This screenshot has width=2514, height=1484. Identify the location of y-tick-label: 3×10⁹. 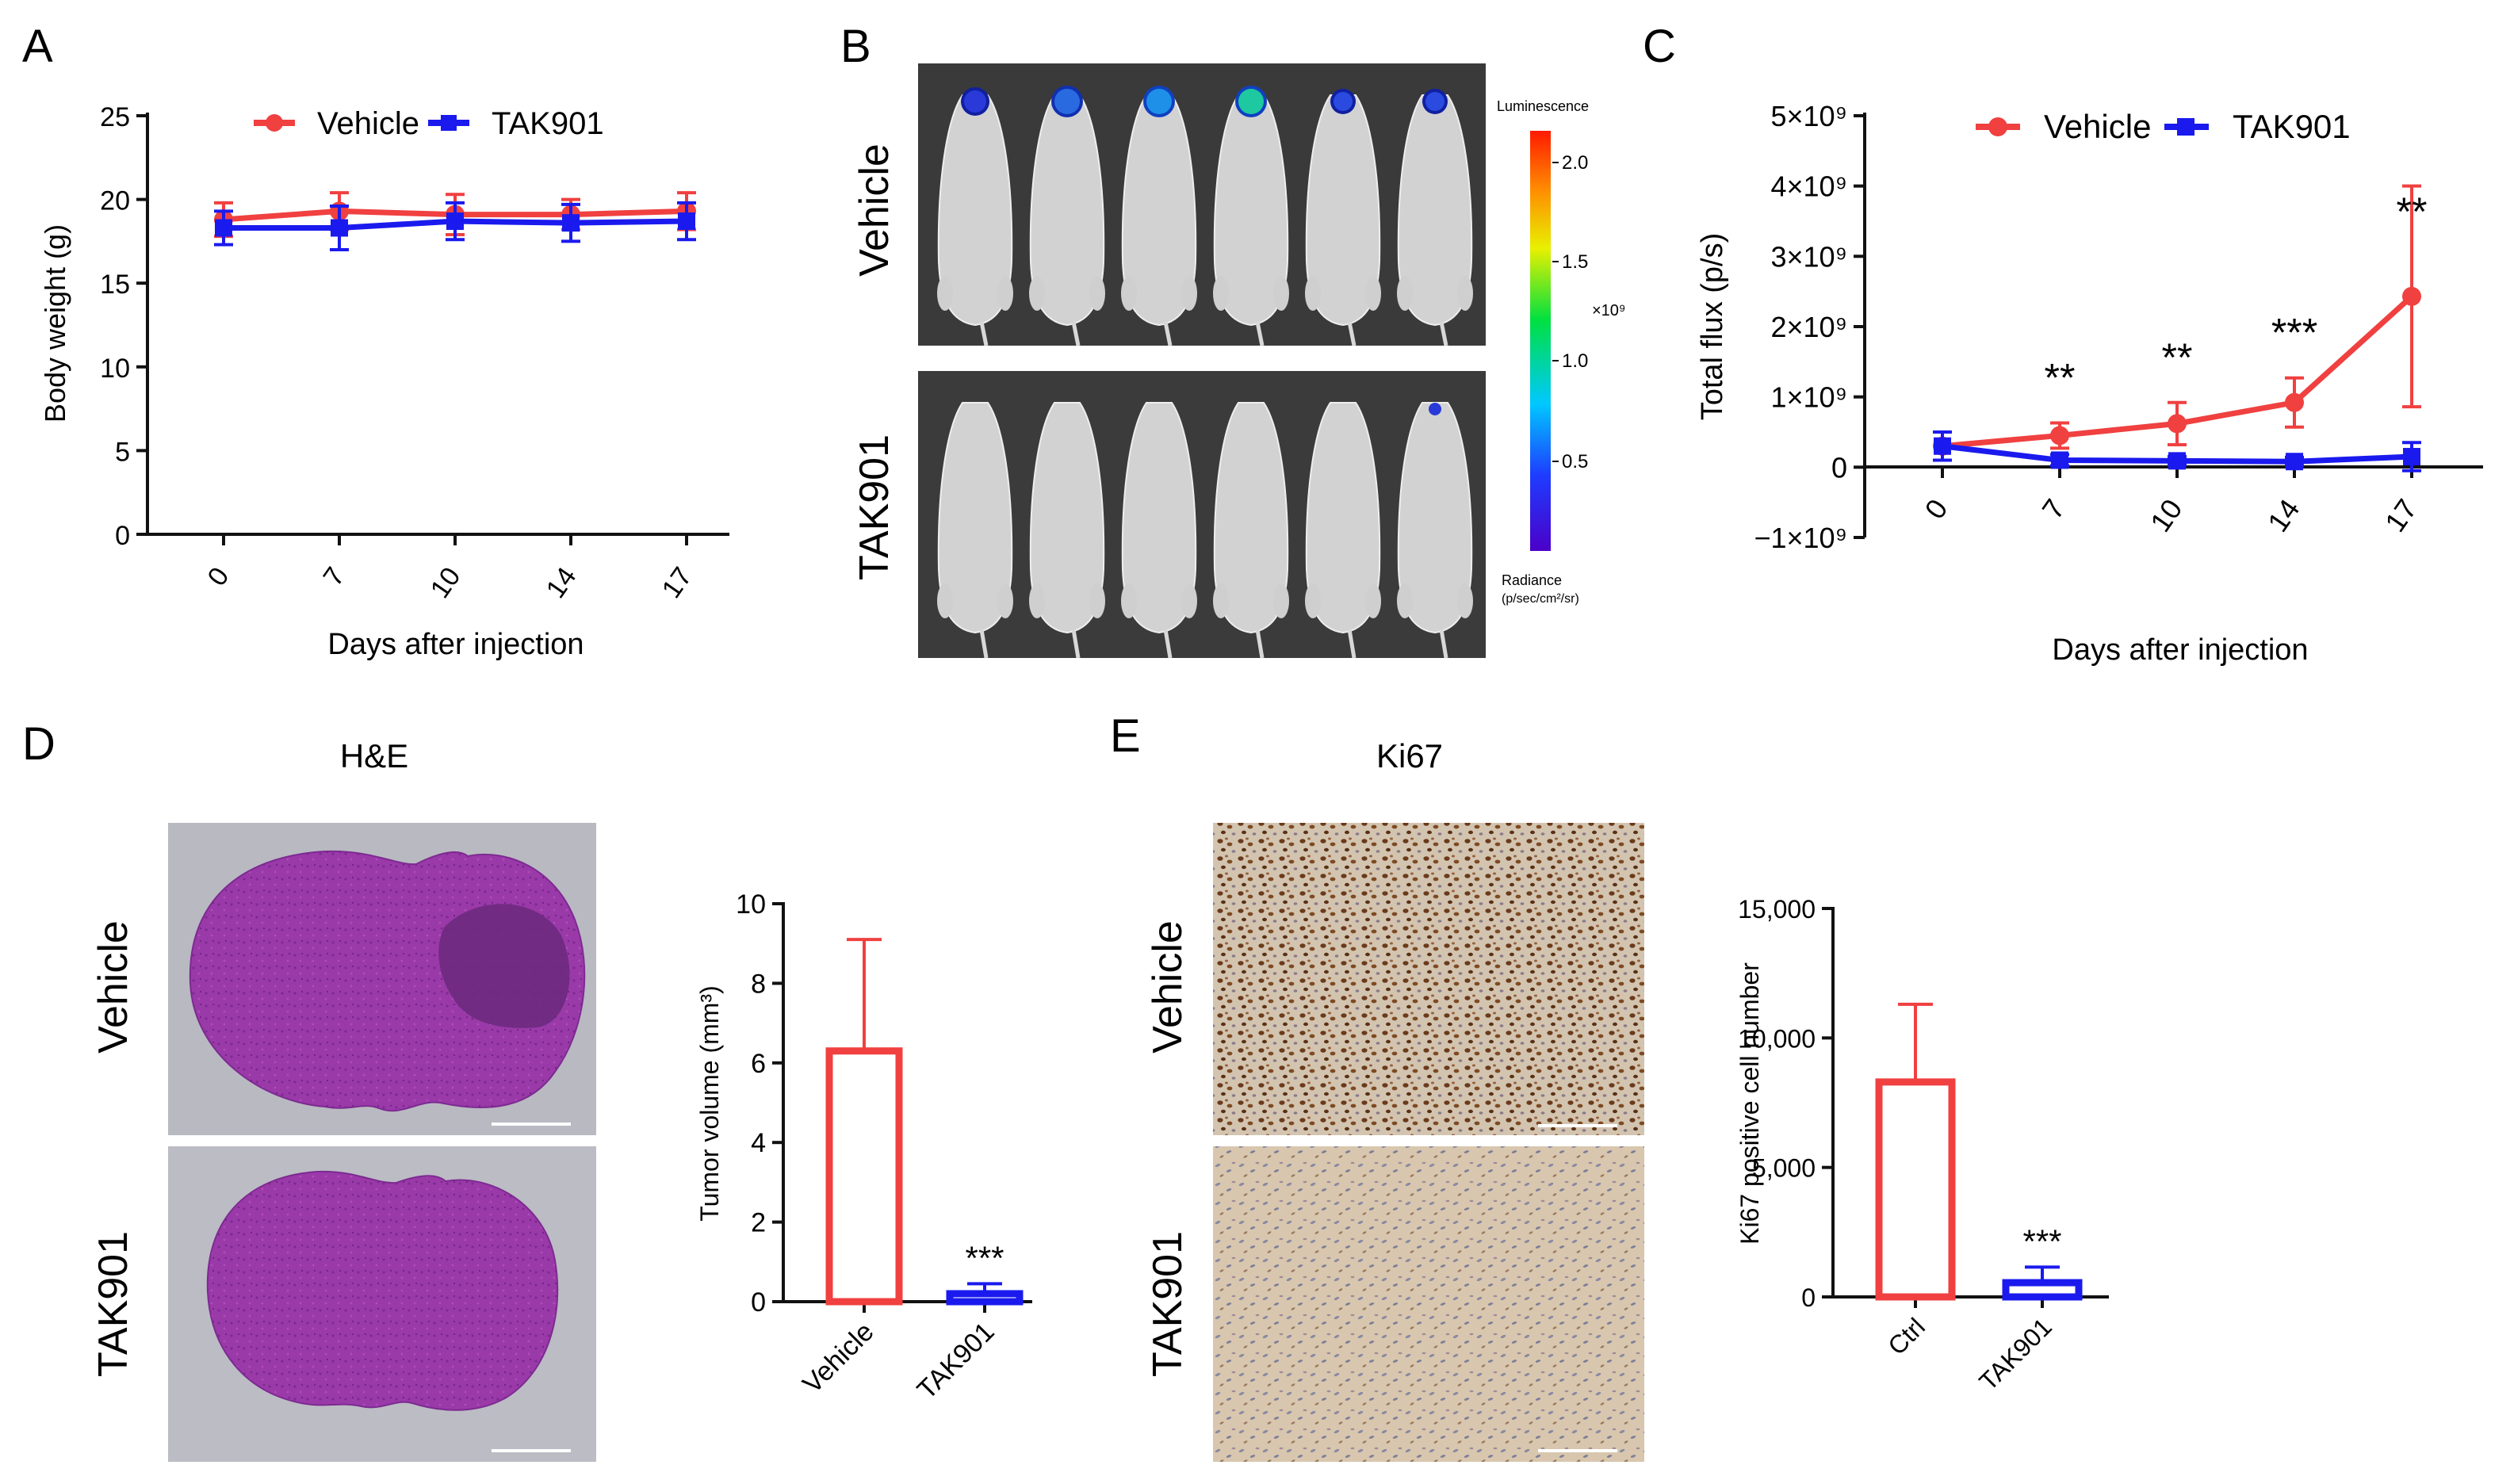
(1808, 256).